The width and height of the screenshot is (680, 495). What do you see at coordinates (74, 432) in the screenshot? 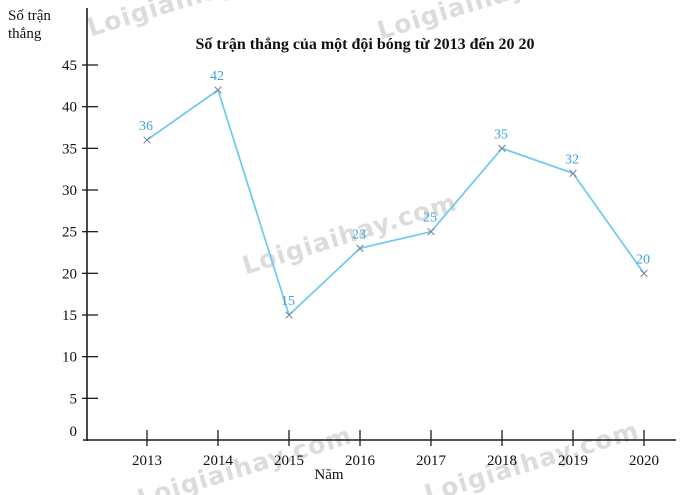
I see `y-tick-label: 0` at bounding box center [74, 432].